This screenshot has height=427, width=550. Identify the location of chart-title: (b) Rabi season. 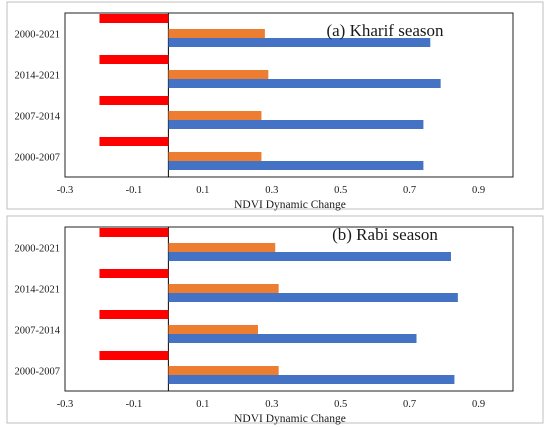
(385, 234).